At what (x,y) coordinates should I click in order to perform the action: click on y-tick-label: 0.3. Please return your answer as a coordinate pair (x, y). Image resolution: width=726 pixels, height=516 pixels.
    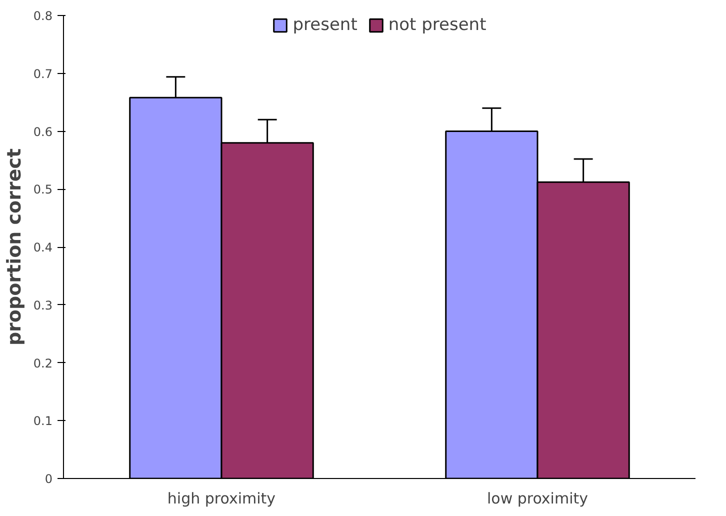
    Looking at the image, I should click on (43, 305).